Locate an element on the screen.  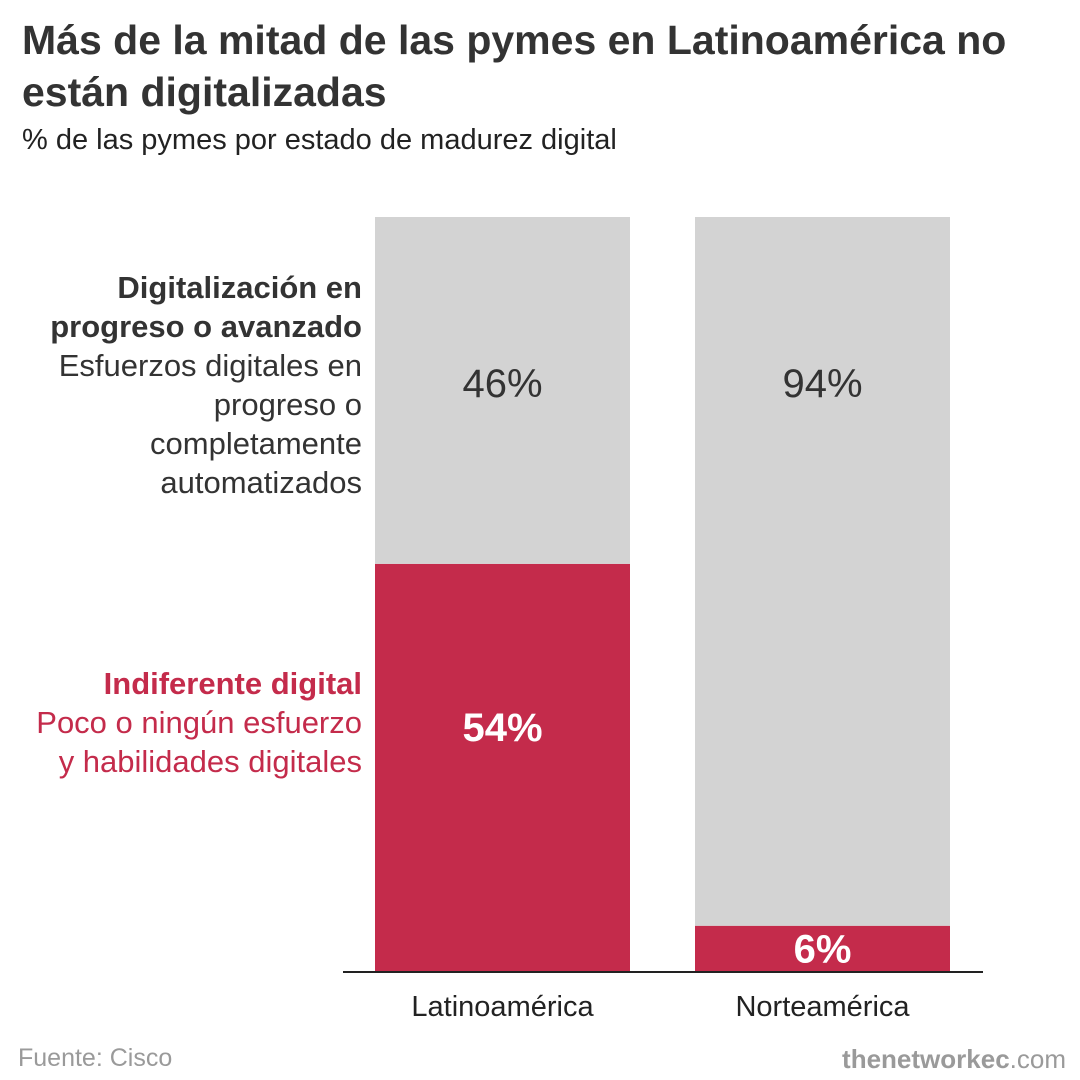
data-label-norteamerica-indifferent: 6% is located at coordinates (823, 949).